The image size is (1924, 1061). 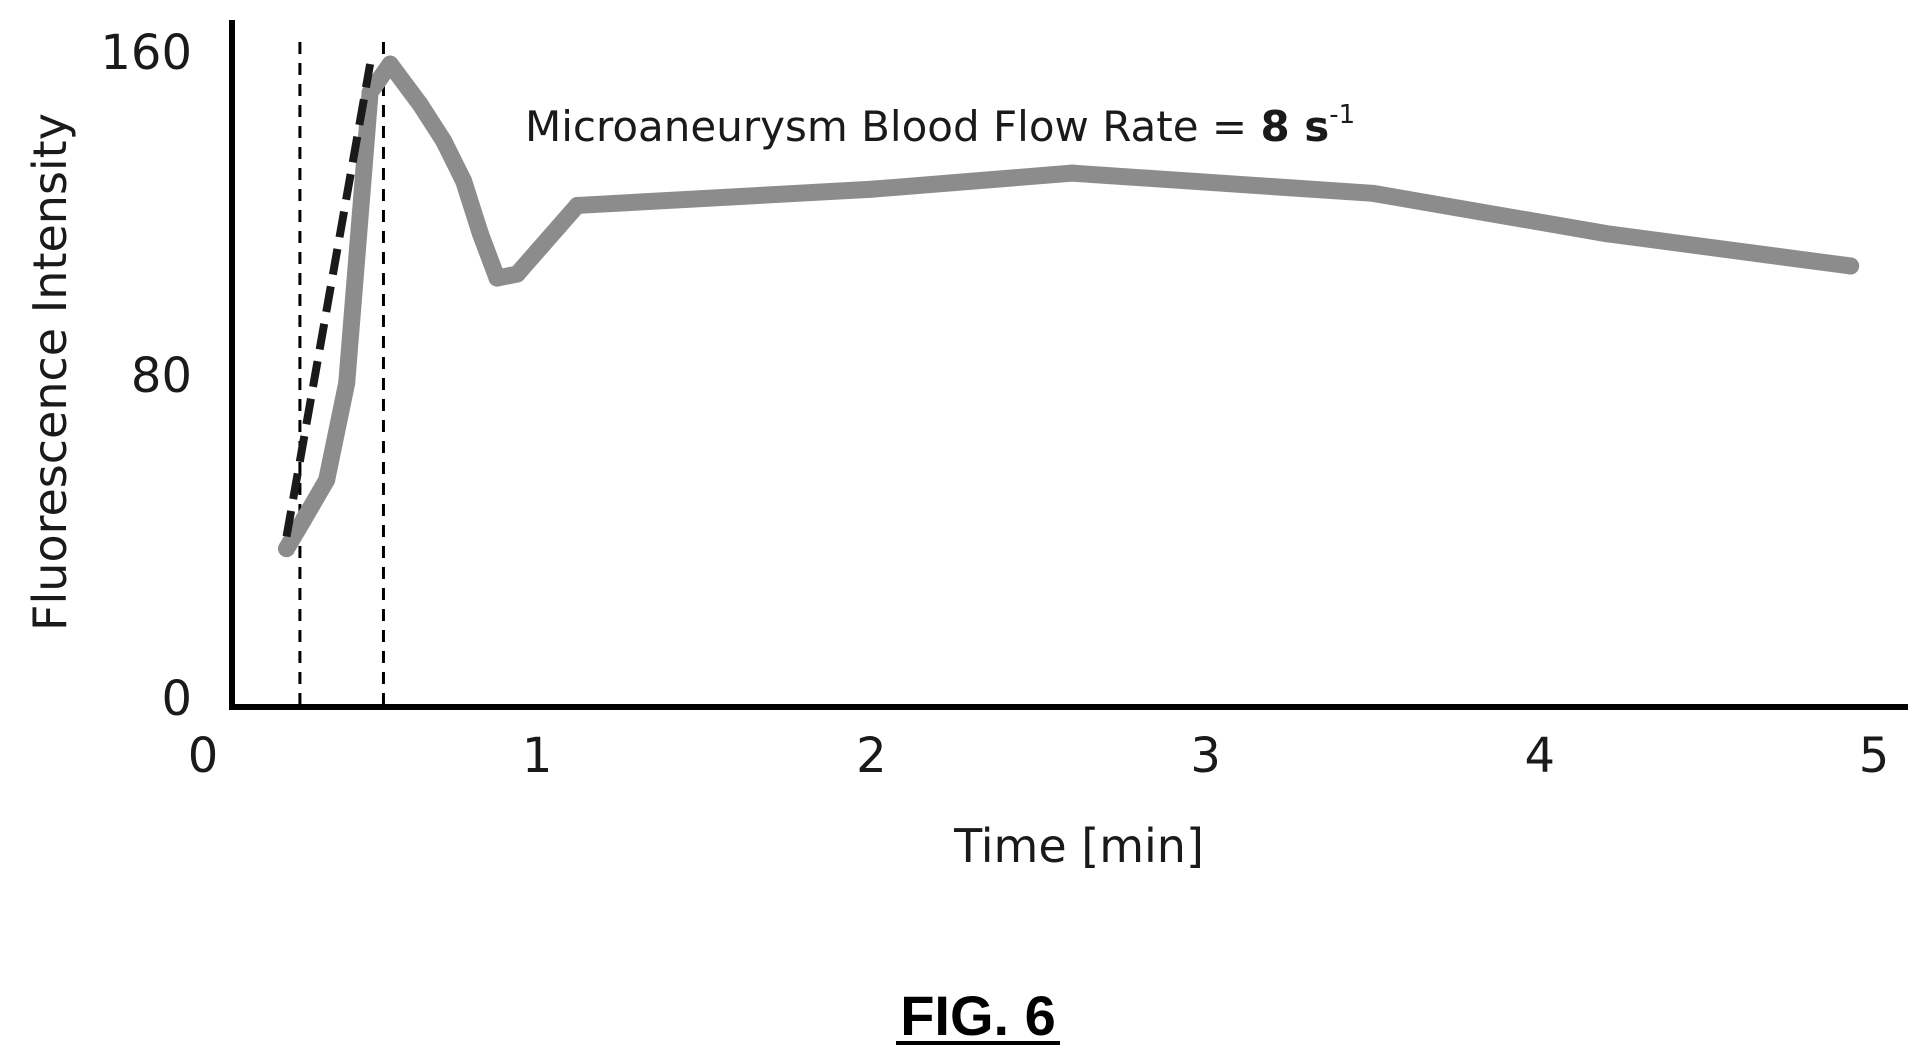 What do you see at coordinates (161, 376) in the screenshot?
I see `y-tick-label: 80` at bounding box center [161, 376].